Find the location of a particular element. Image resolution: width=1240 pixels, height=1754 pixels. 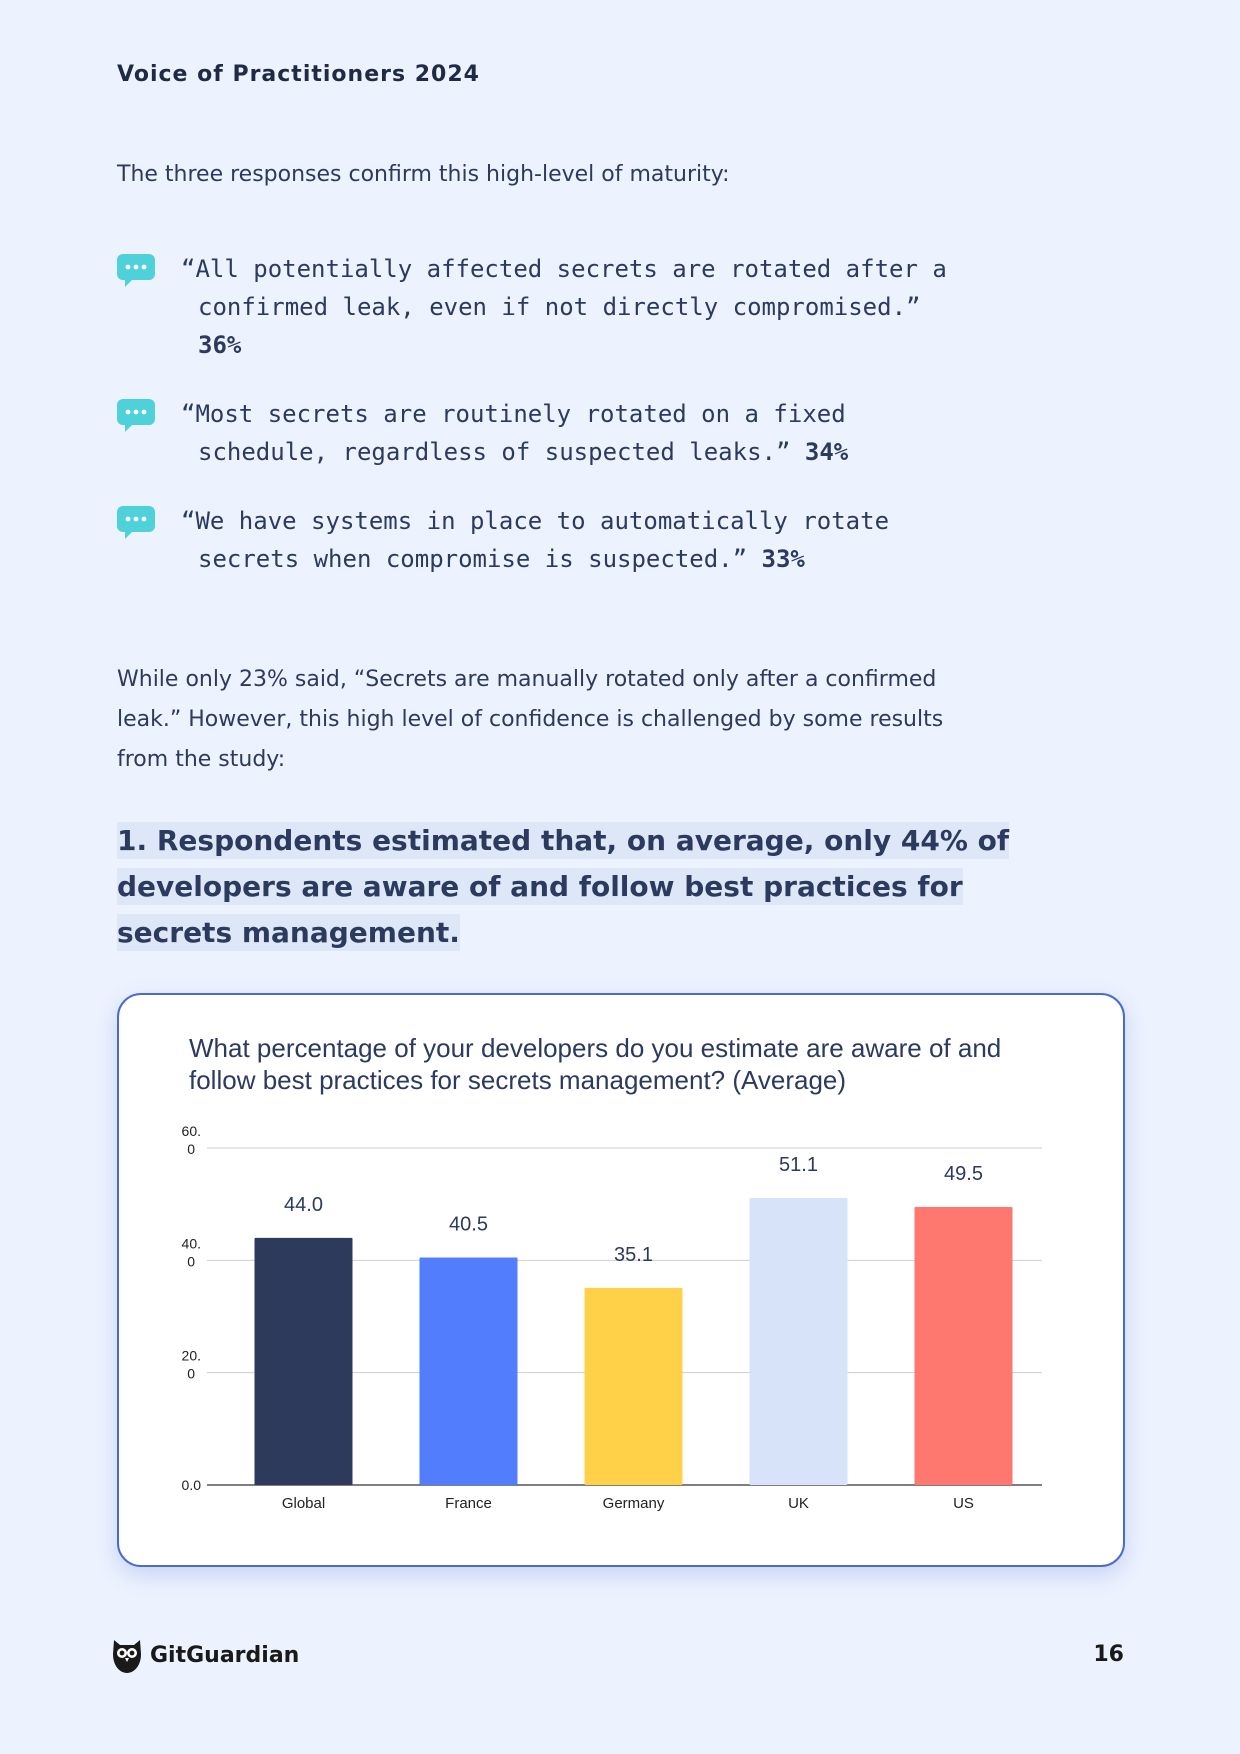

x-tick-label: France is located at coordinates (468, 1503).